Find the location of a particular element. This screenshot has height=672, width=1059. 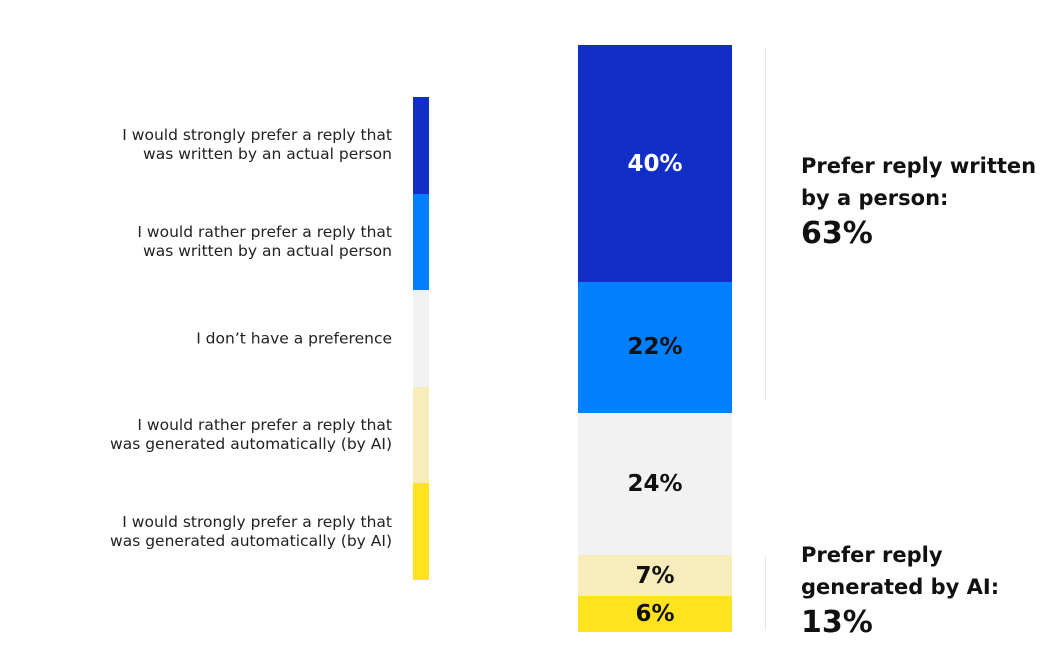

summary-person-value: 63% is located at coordinates (837, 233).